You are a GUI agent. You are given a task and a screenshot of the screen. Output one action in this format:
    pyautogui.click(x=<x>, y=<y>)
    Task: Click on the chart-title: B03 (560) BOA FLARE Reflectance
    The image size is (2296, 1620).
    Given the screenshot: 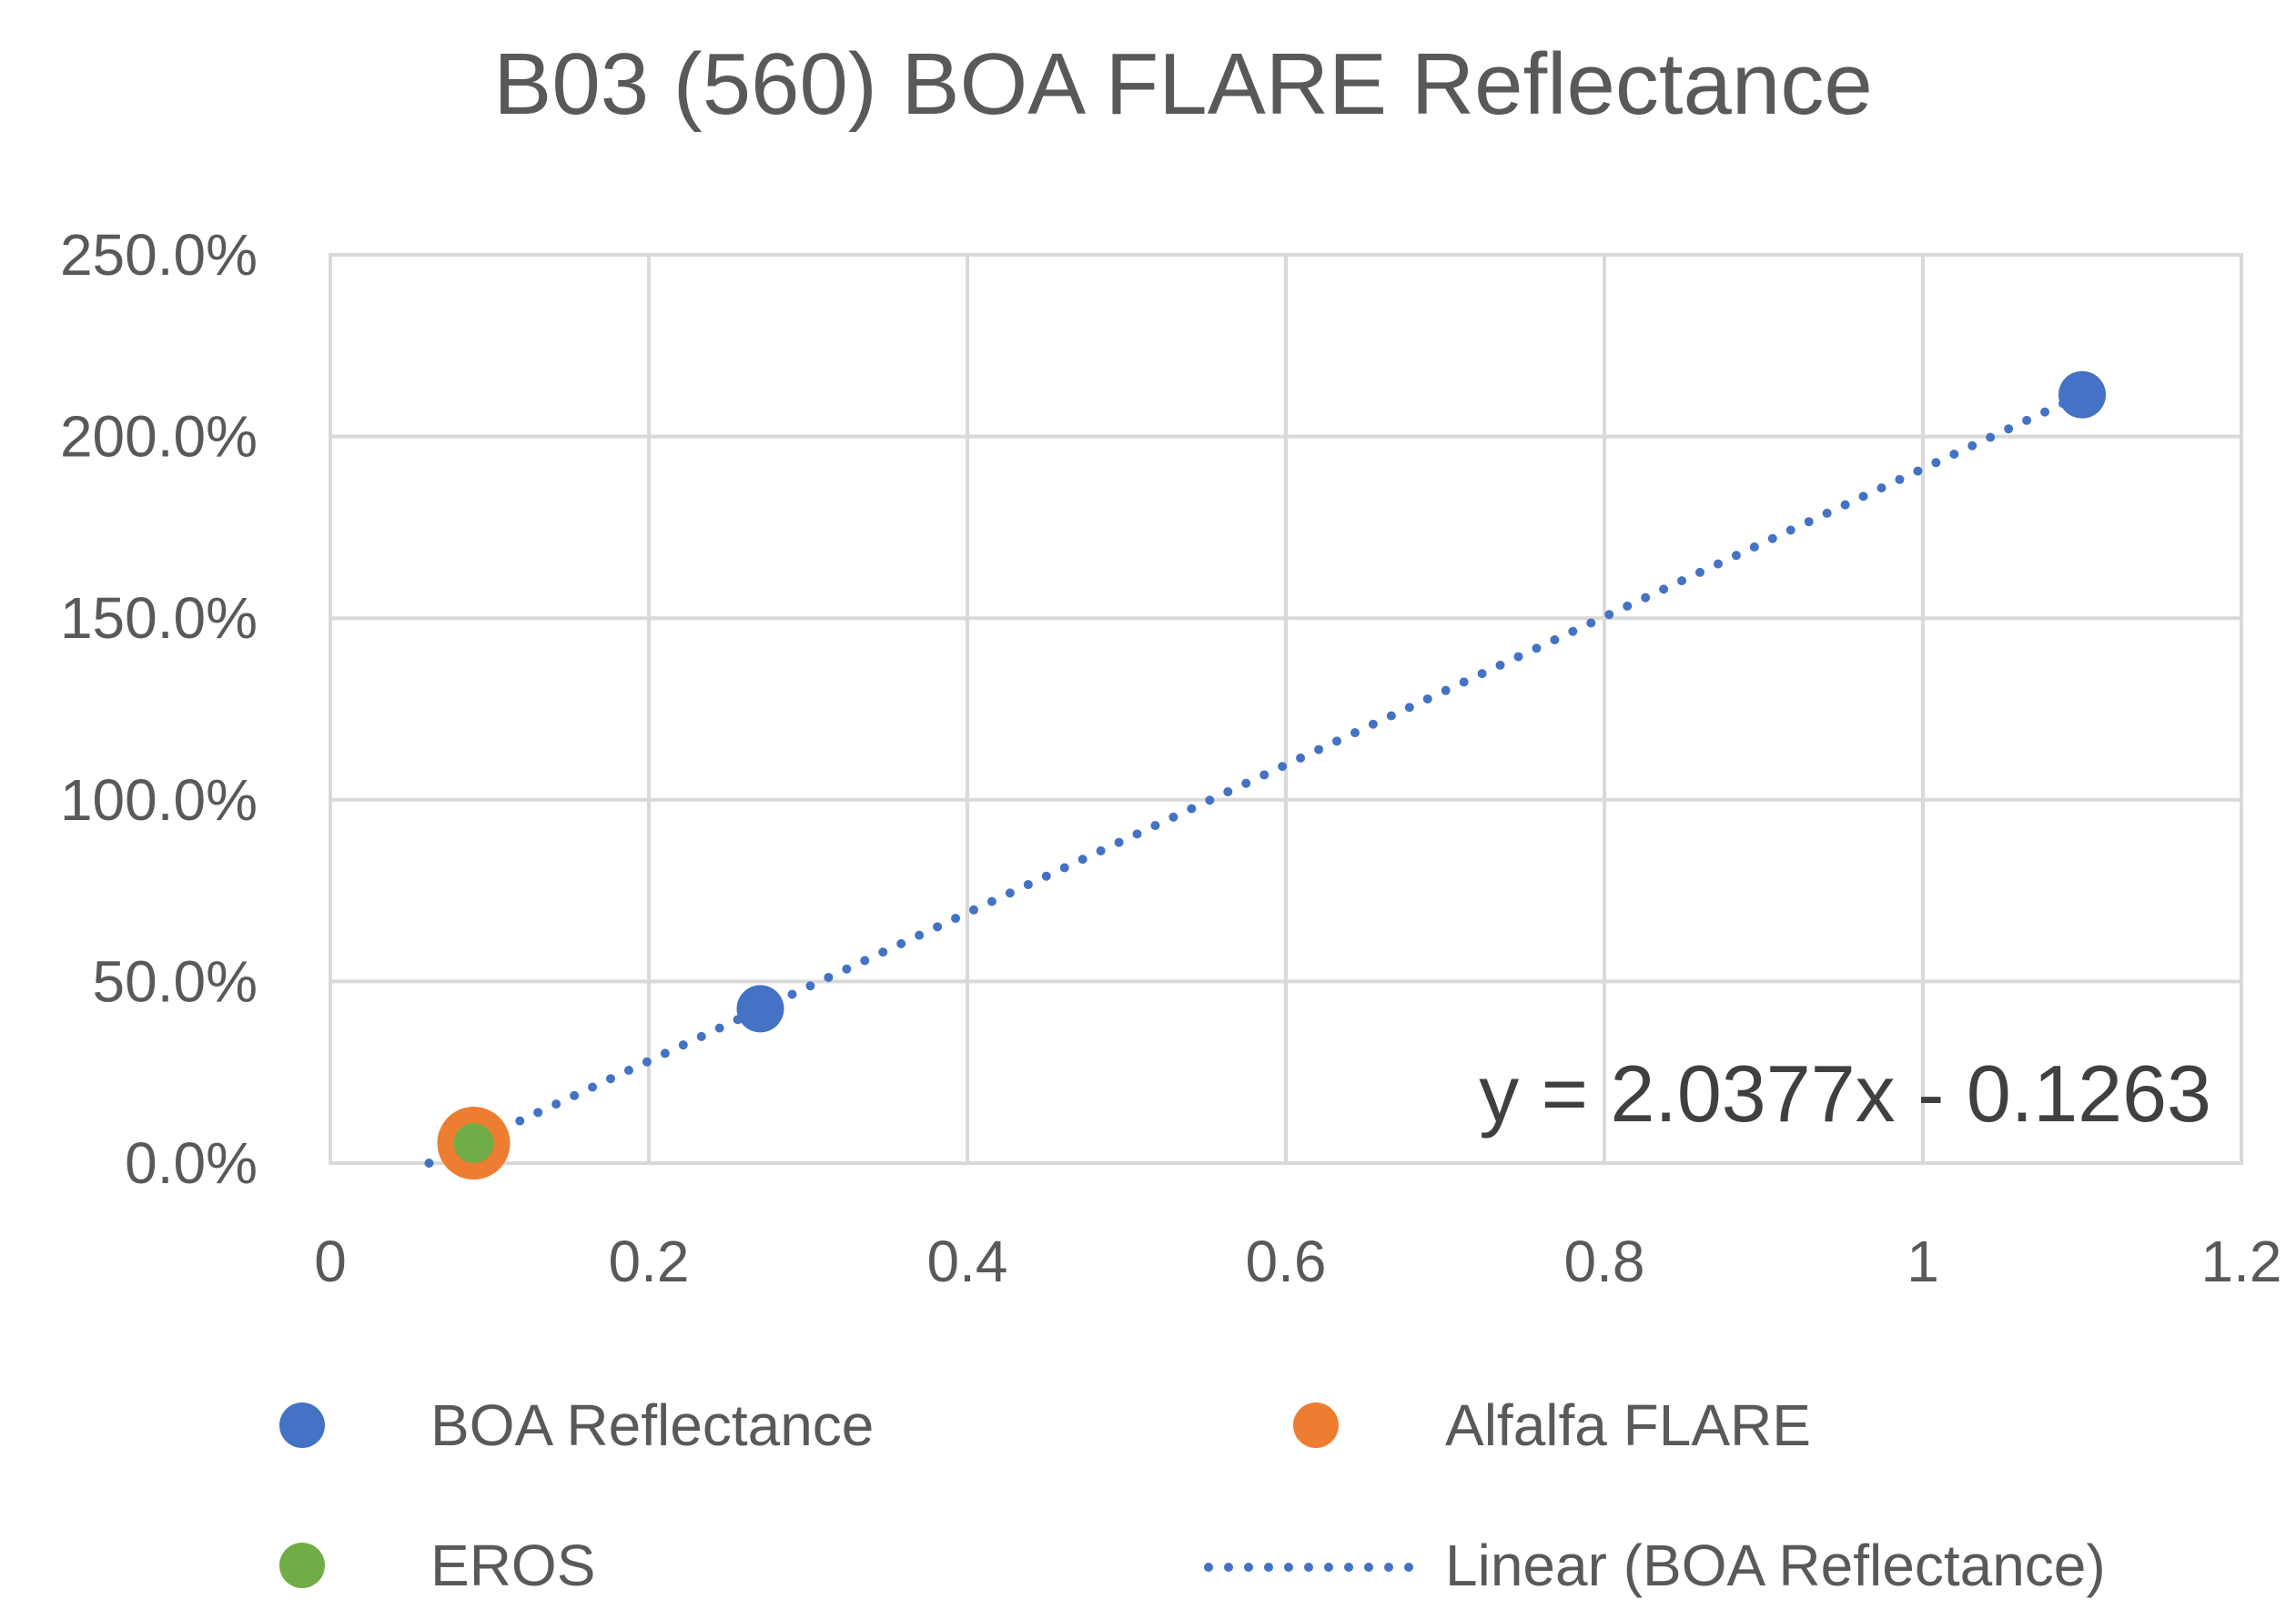 What is the action you would take?
    pyautogui.click(x=1183, y=84)
    